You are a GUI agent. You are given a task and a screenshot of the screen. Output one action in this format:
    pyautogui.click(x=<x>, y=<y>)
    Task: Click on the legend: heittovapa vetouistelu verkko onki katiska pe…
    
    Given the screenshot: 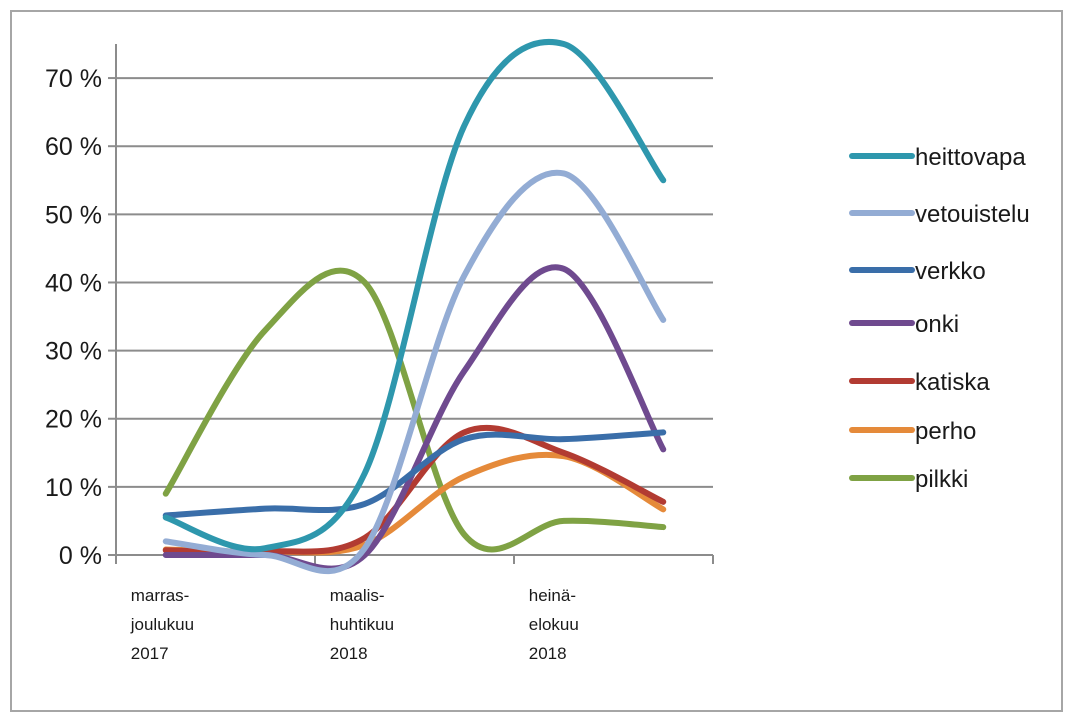 What is the action you would take?
    pyautogui.click(x=939, y=318)
    